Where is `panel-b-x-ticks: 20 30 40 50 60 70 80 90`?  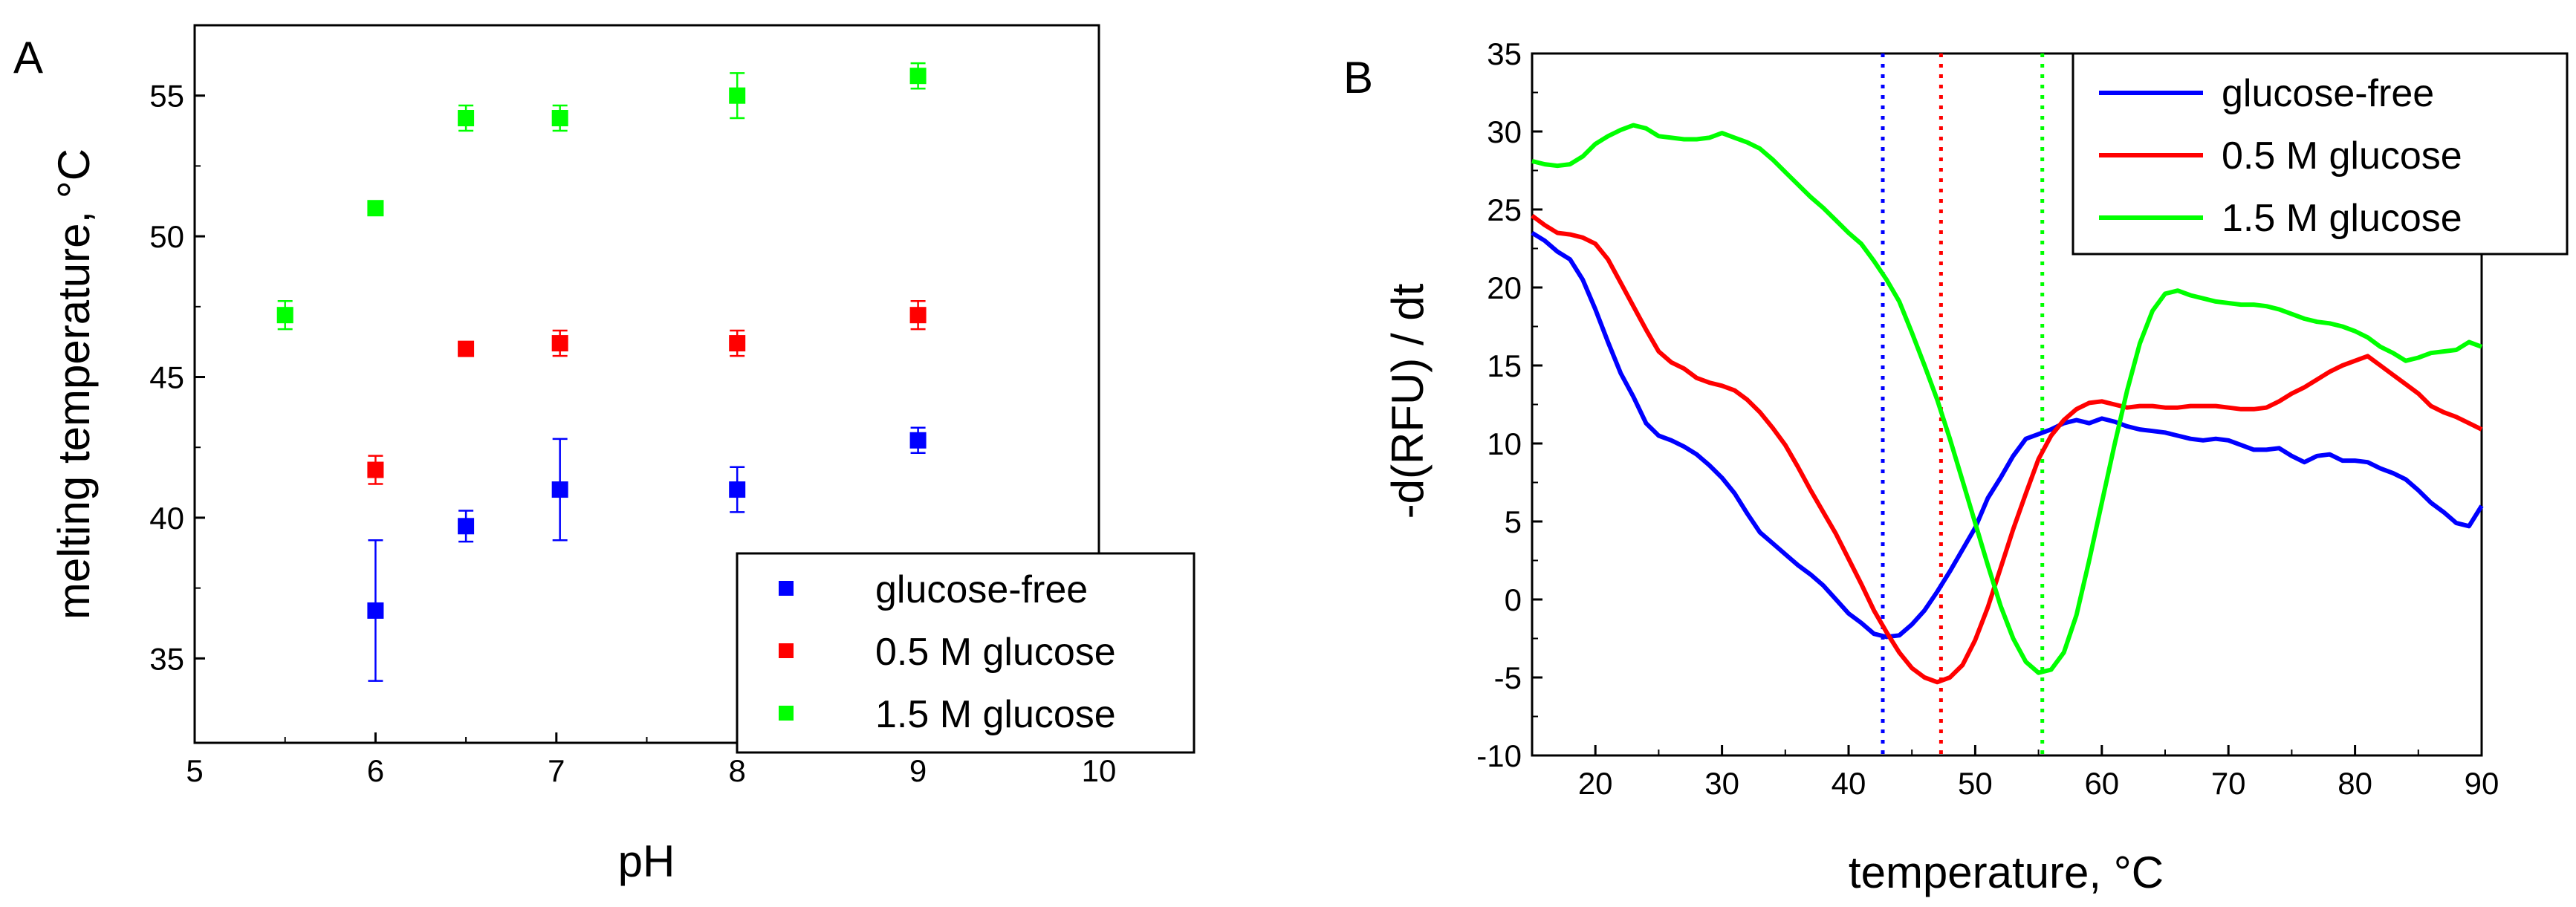 panel-b-x-ticks: 20 30 40 50 60 70 80 90 is located at coordinates (2015, 773).